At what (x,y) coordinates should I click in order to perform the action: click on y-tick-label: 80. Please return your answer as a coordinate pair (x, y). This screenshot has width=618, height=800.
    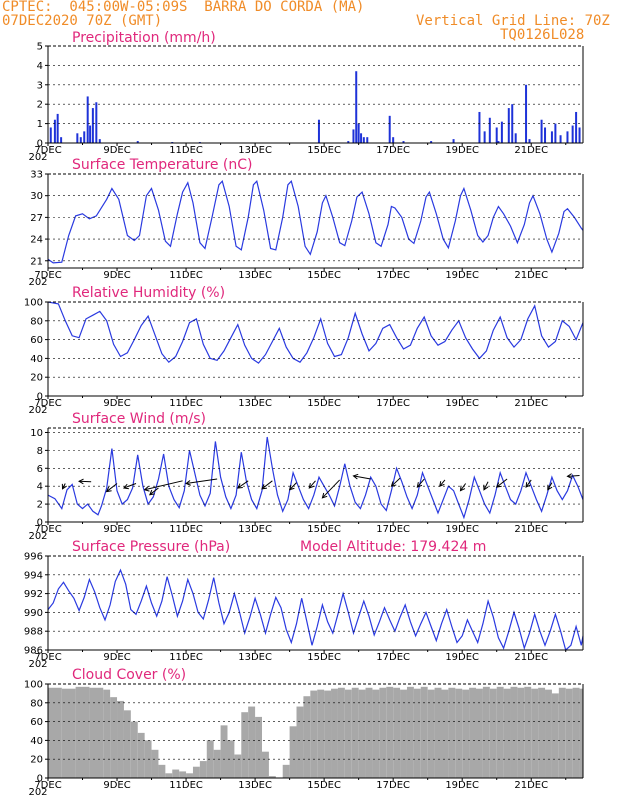
    Looking at the image, I should click on (36, 703).